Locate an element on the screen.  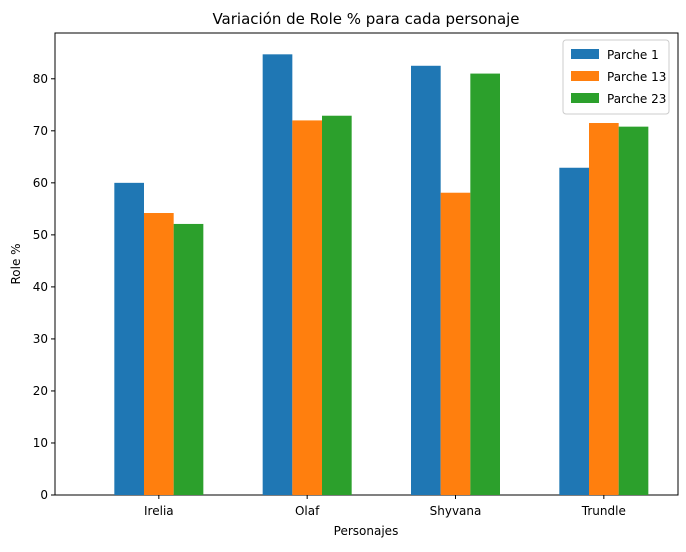
legend: Parche 1 Parche 13 Parche 23 is located at coordinates (616, 77).